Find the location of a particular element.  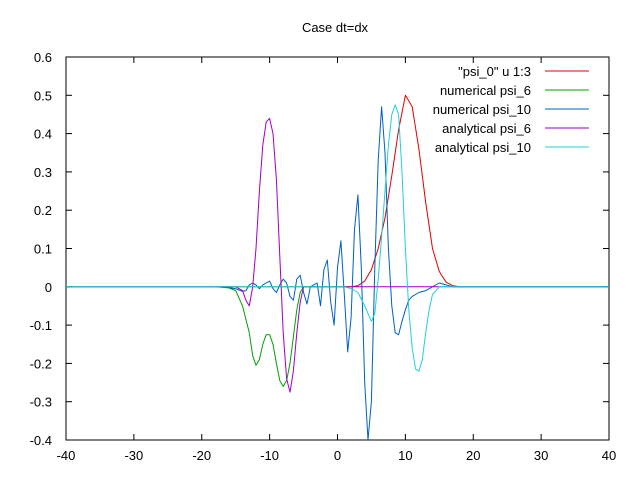

x-tick-label: -30 is located at coordinates (133, 455).